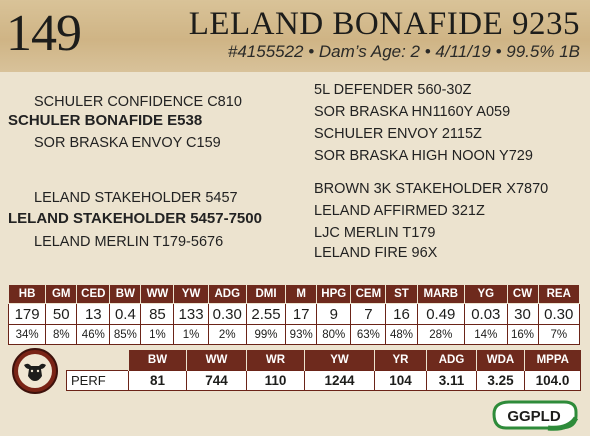  What do you see at coordinates (191, 294) in the screenshot?
I see `epd-header-cell: YW` at bounding box center [191, 294].